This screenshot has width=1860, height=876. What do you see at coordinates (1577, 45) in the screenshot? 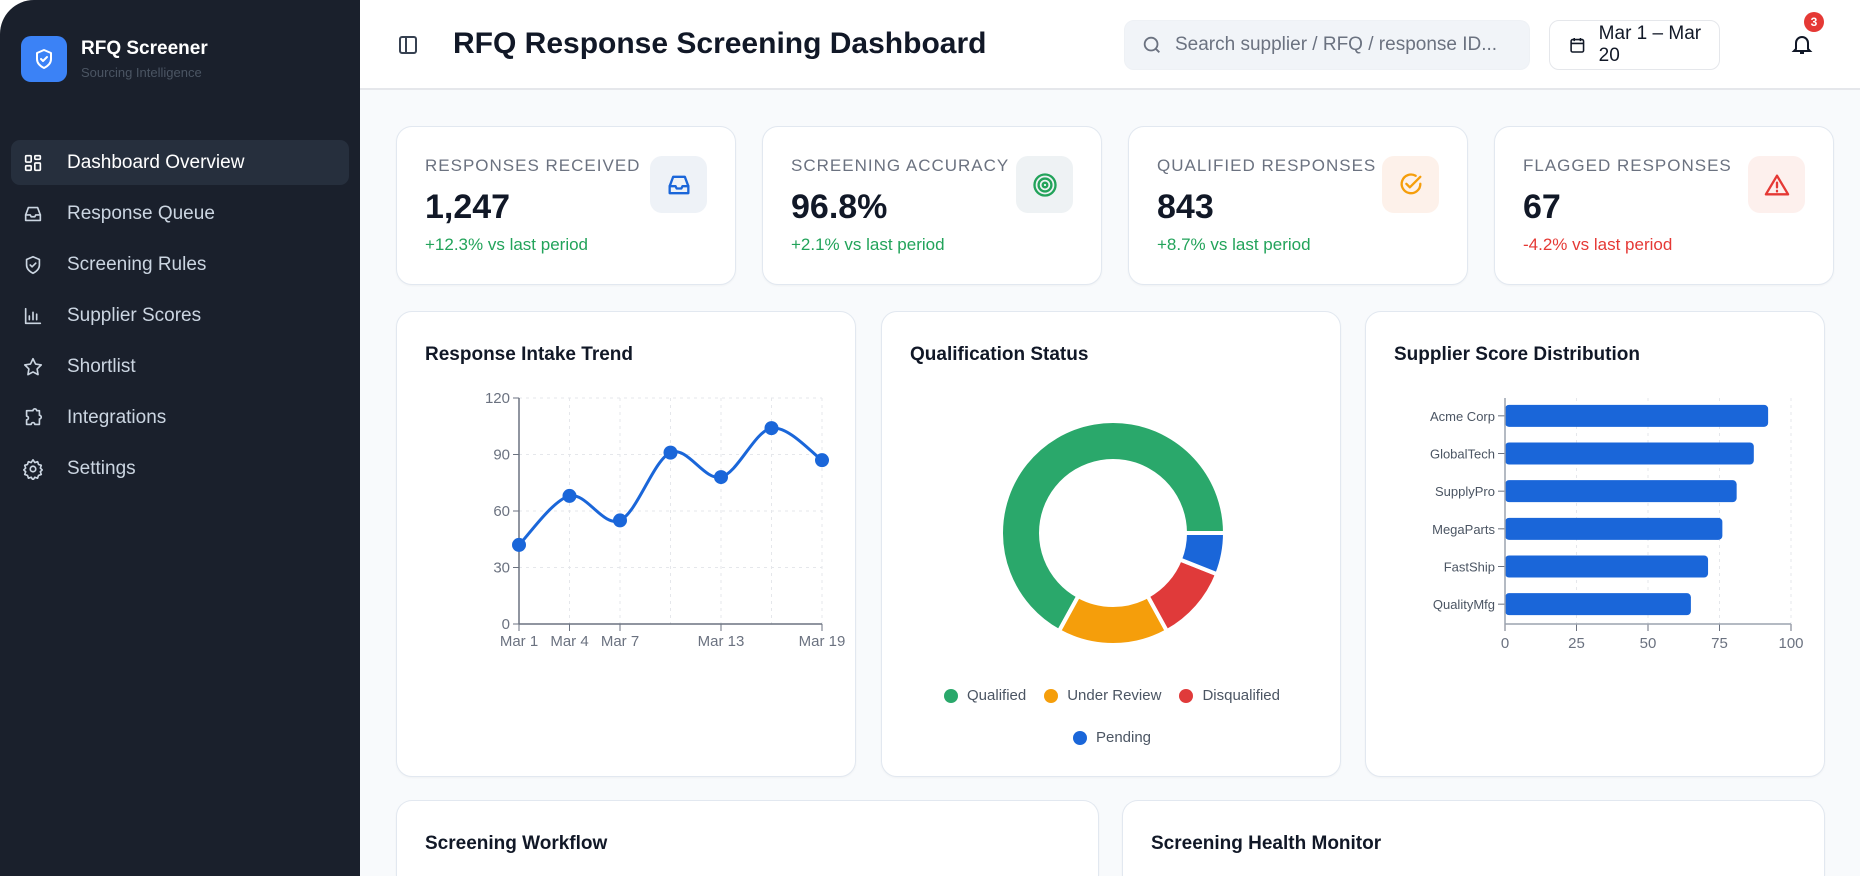
I see `calendar-icon` at bounding box center [1577, 45].